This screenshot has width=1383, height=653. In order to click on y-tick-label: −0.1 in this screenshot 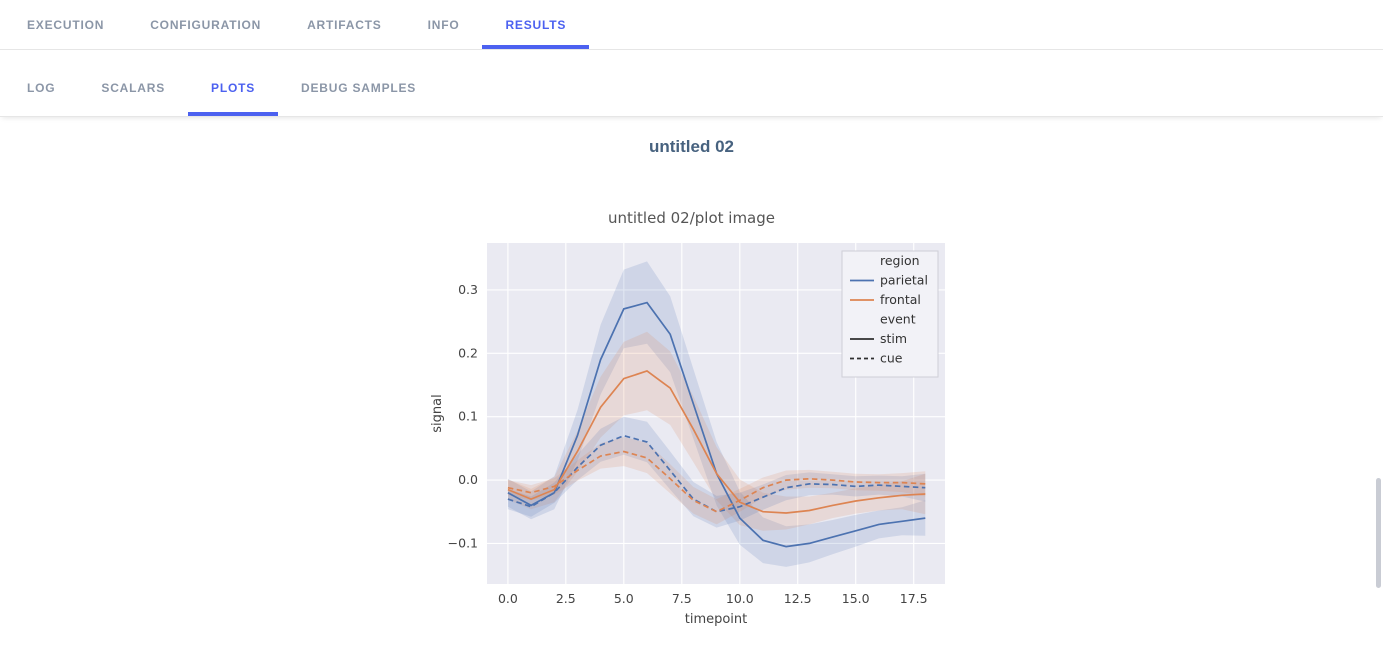, I will do `click(462, 542)`.